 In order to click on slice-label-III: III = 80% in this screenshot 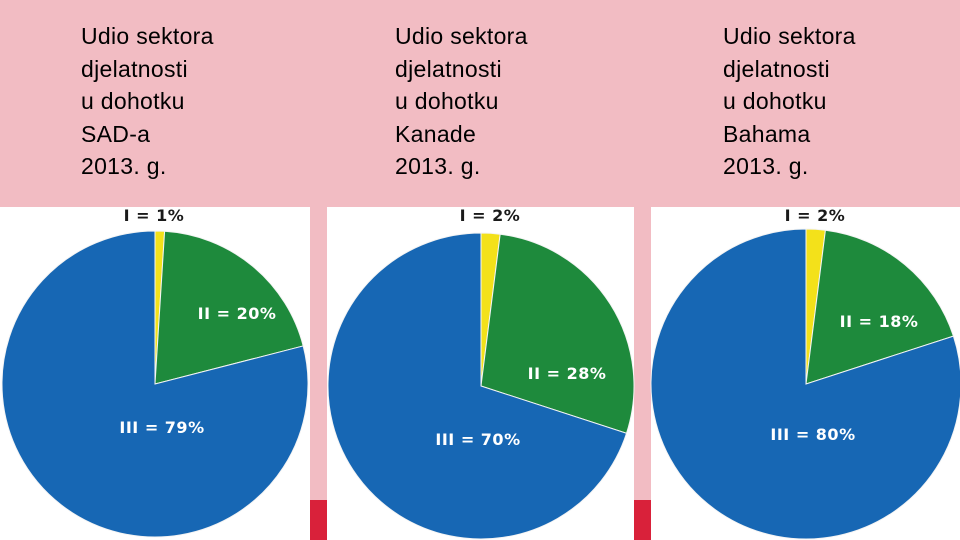, I will do `click(812, 434)`.